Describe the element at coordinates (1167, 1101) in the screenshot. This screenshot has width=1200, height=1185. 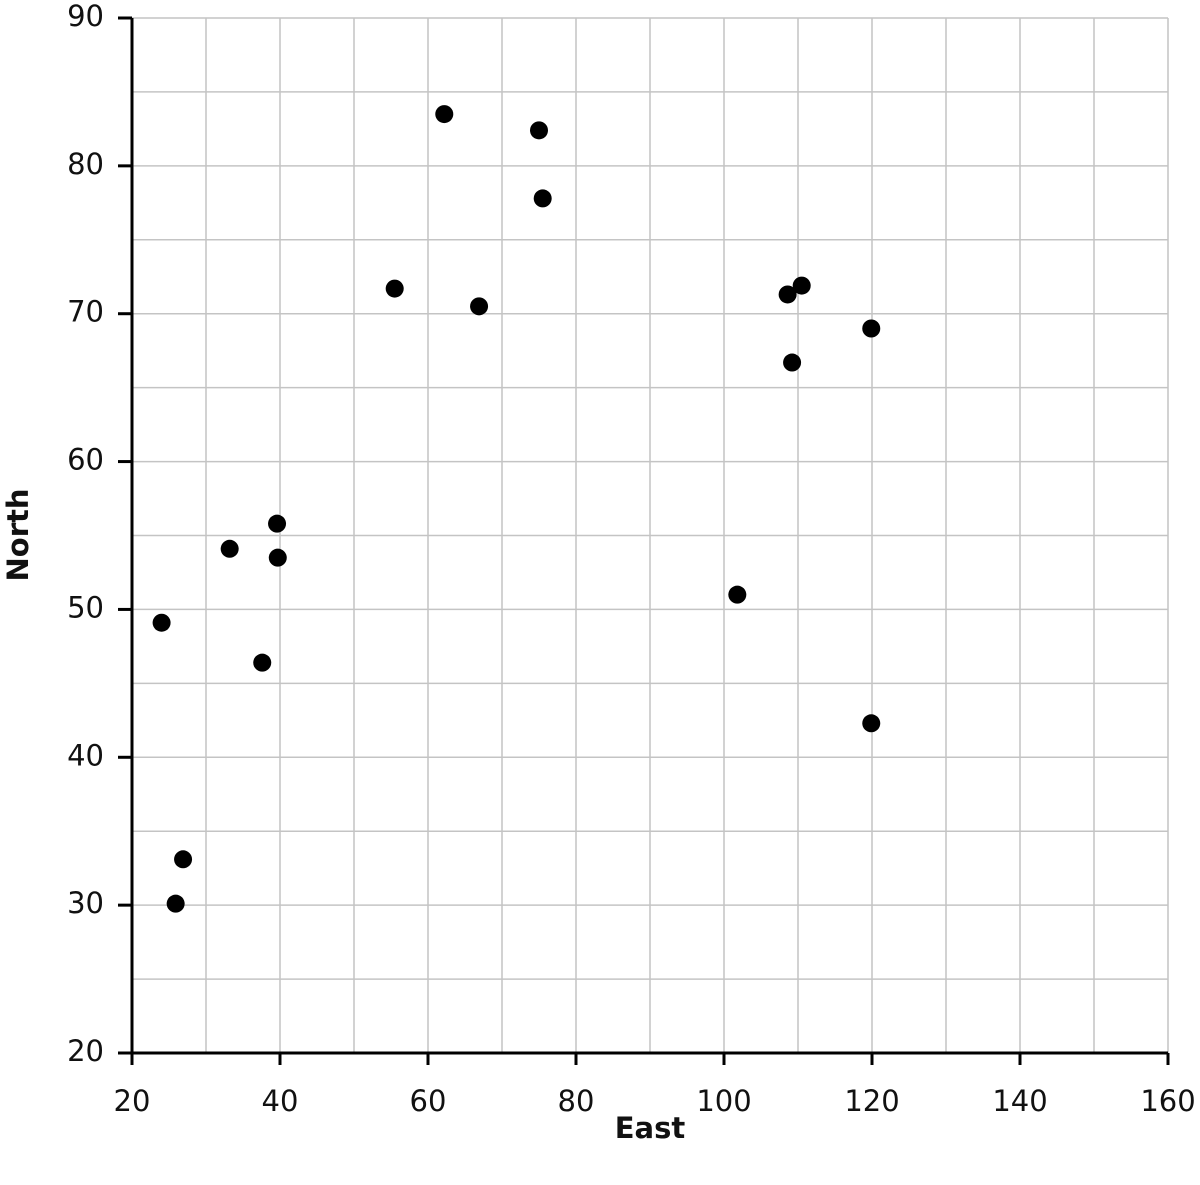
I see `x-tick-label: 160` at that location.